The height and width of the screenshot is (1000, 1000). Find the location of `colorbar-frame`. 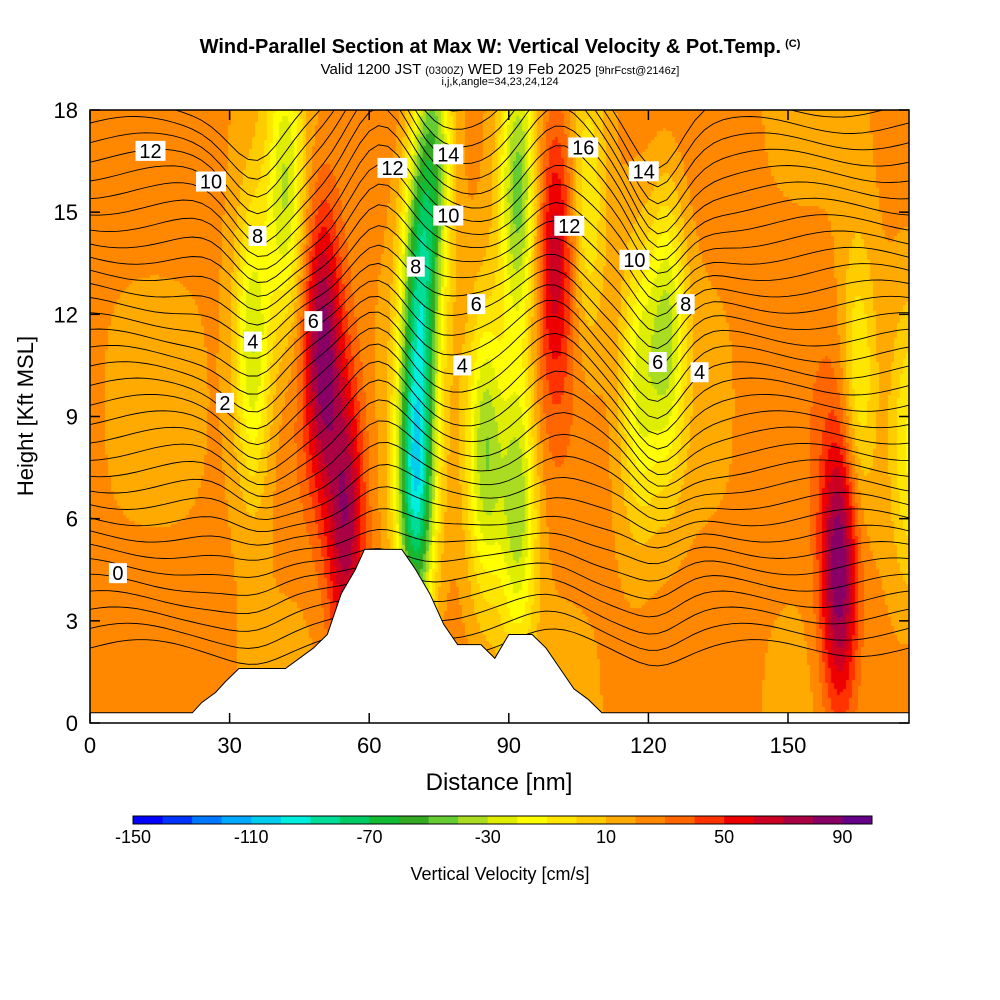

colorbar-frame is located at coordinates (502, 820).